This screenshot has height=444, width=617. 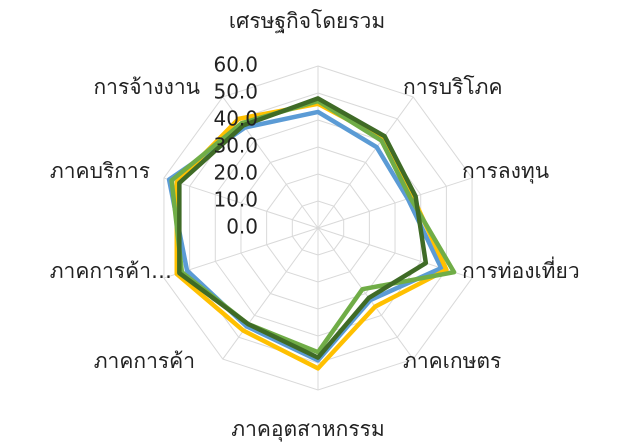 I want to click on category-label: ภาคการค้า, so click(x=144, y=361).